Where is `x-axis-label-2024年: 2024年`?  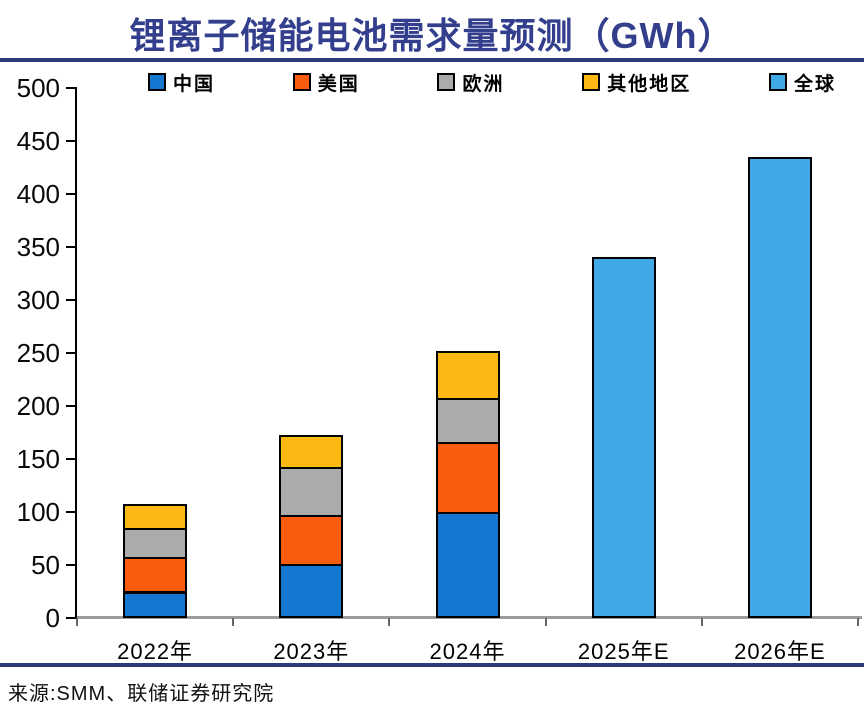
x-axis-label-2024年: 2024年 is located at coordinates (467, 651).